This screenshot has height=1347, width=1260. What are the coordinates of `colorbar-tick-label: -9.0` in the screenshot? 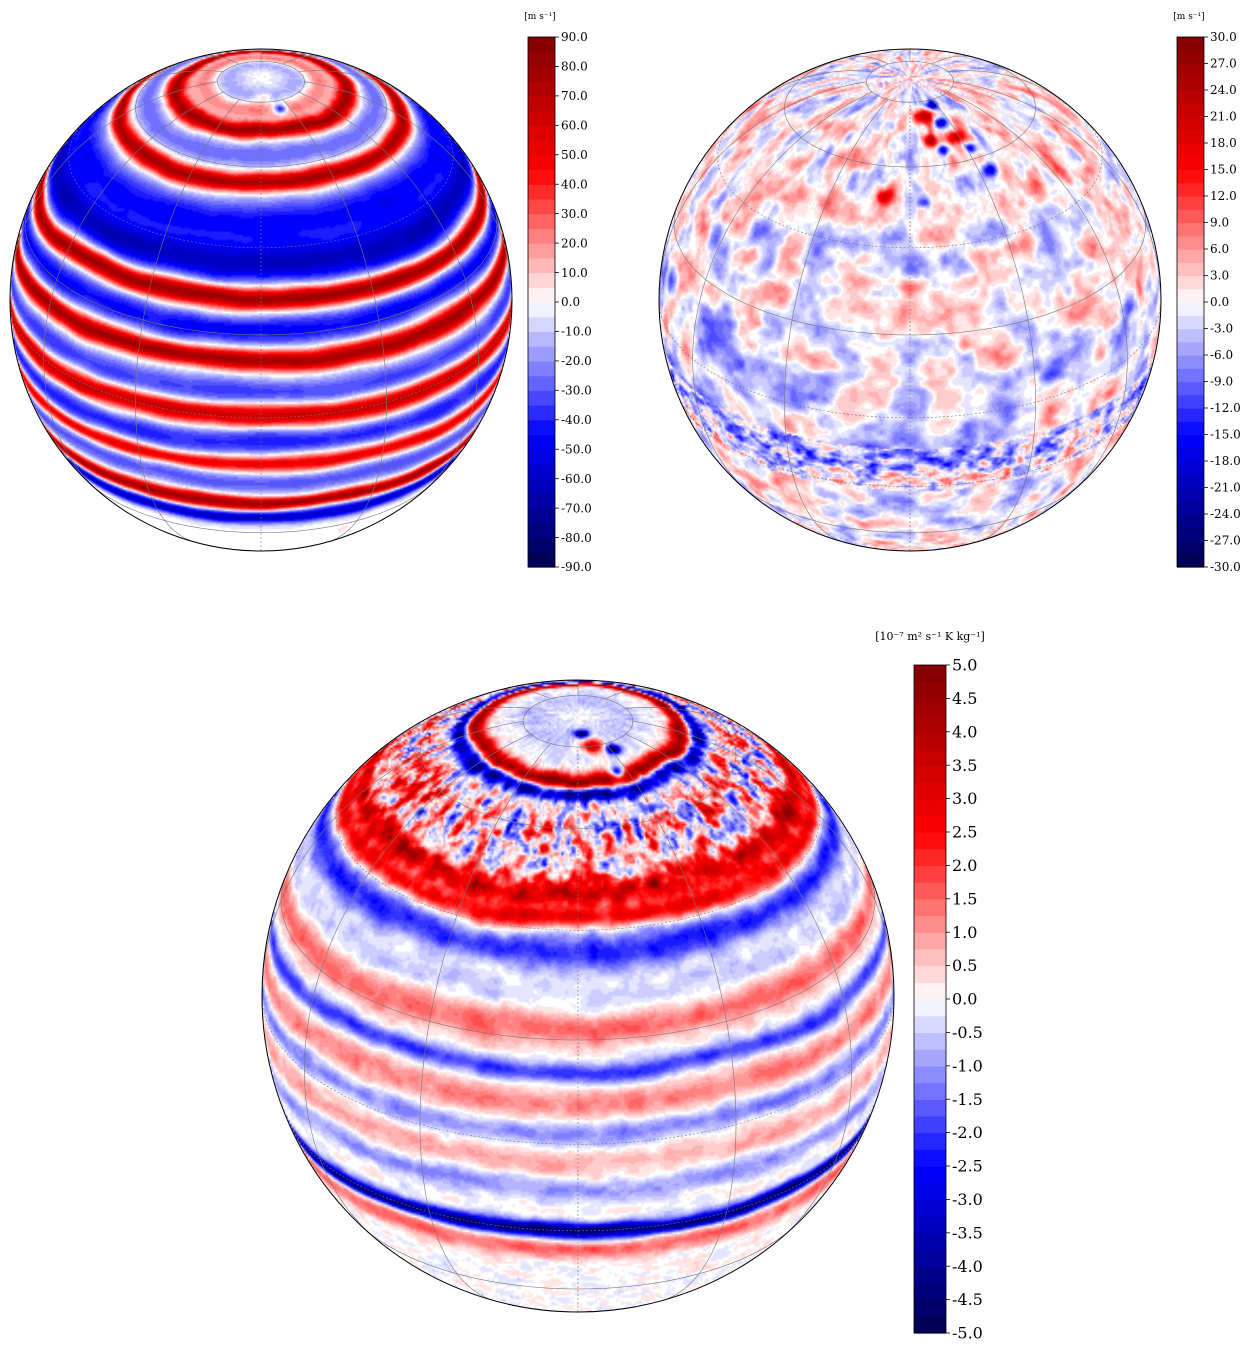 It's located at (1221, 382).